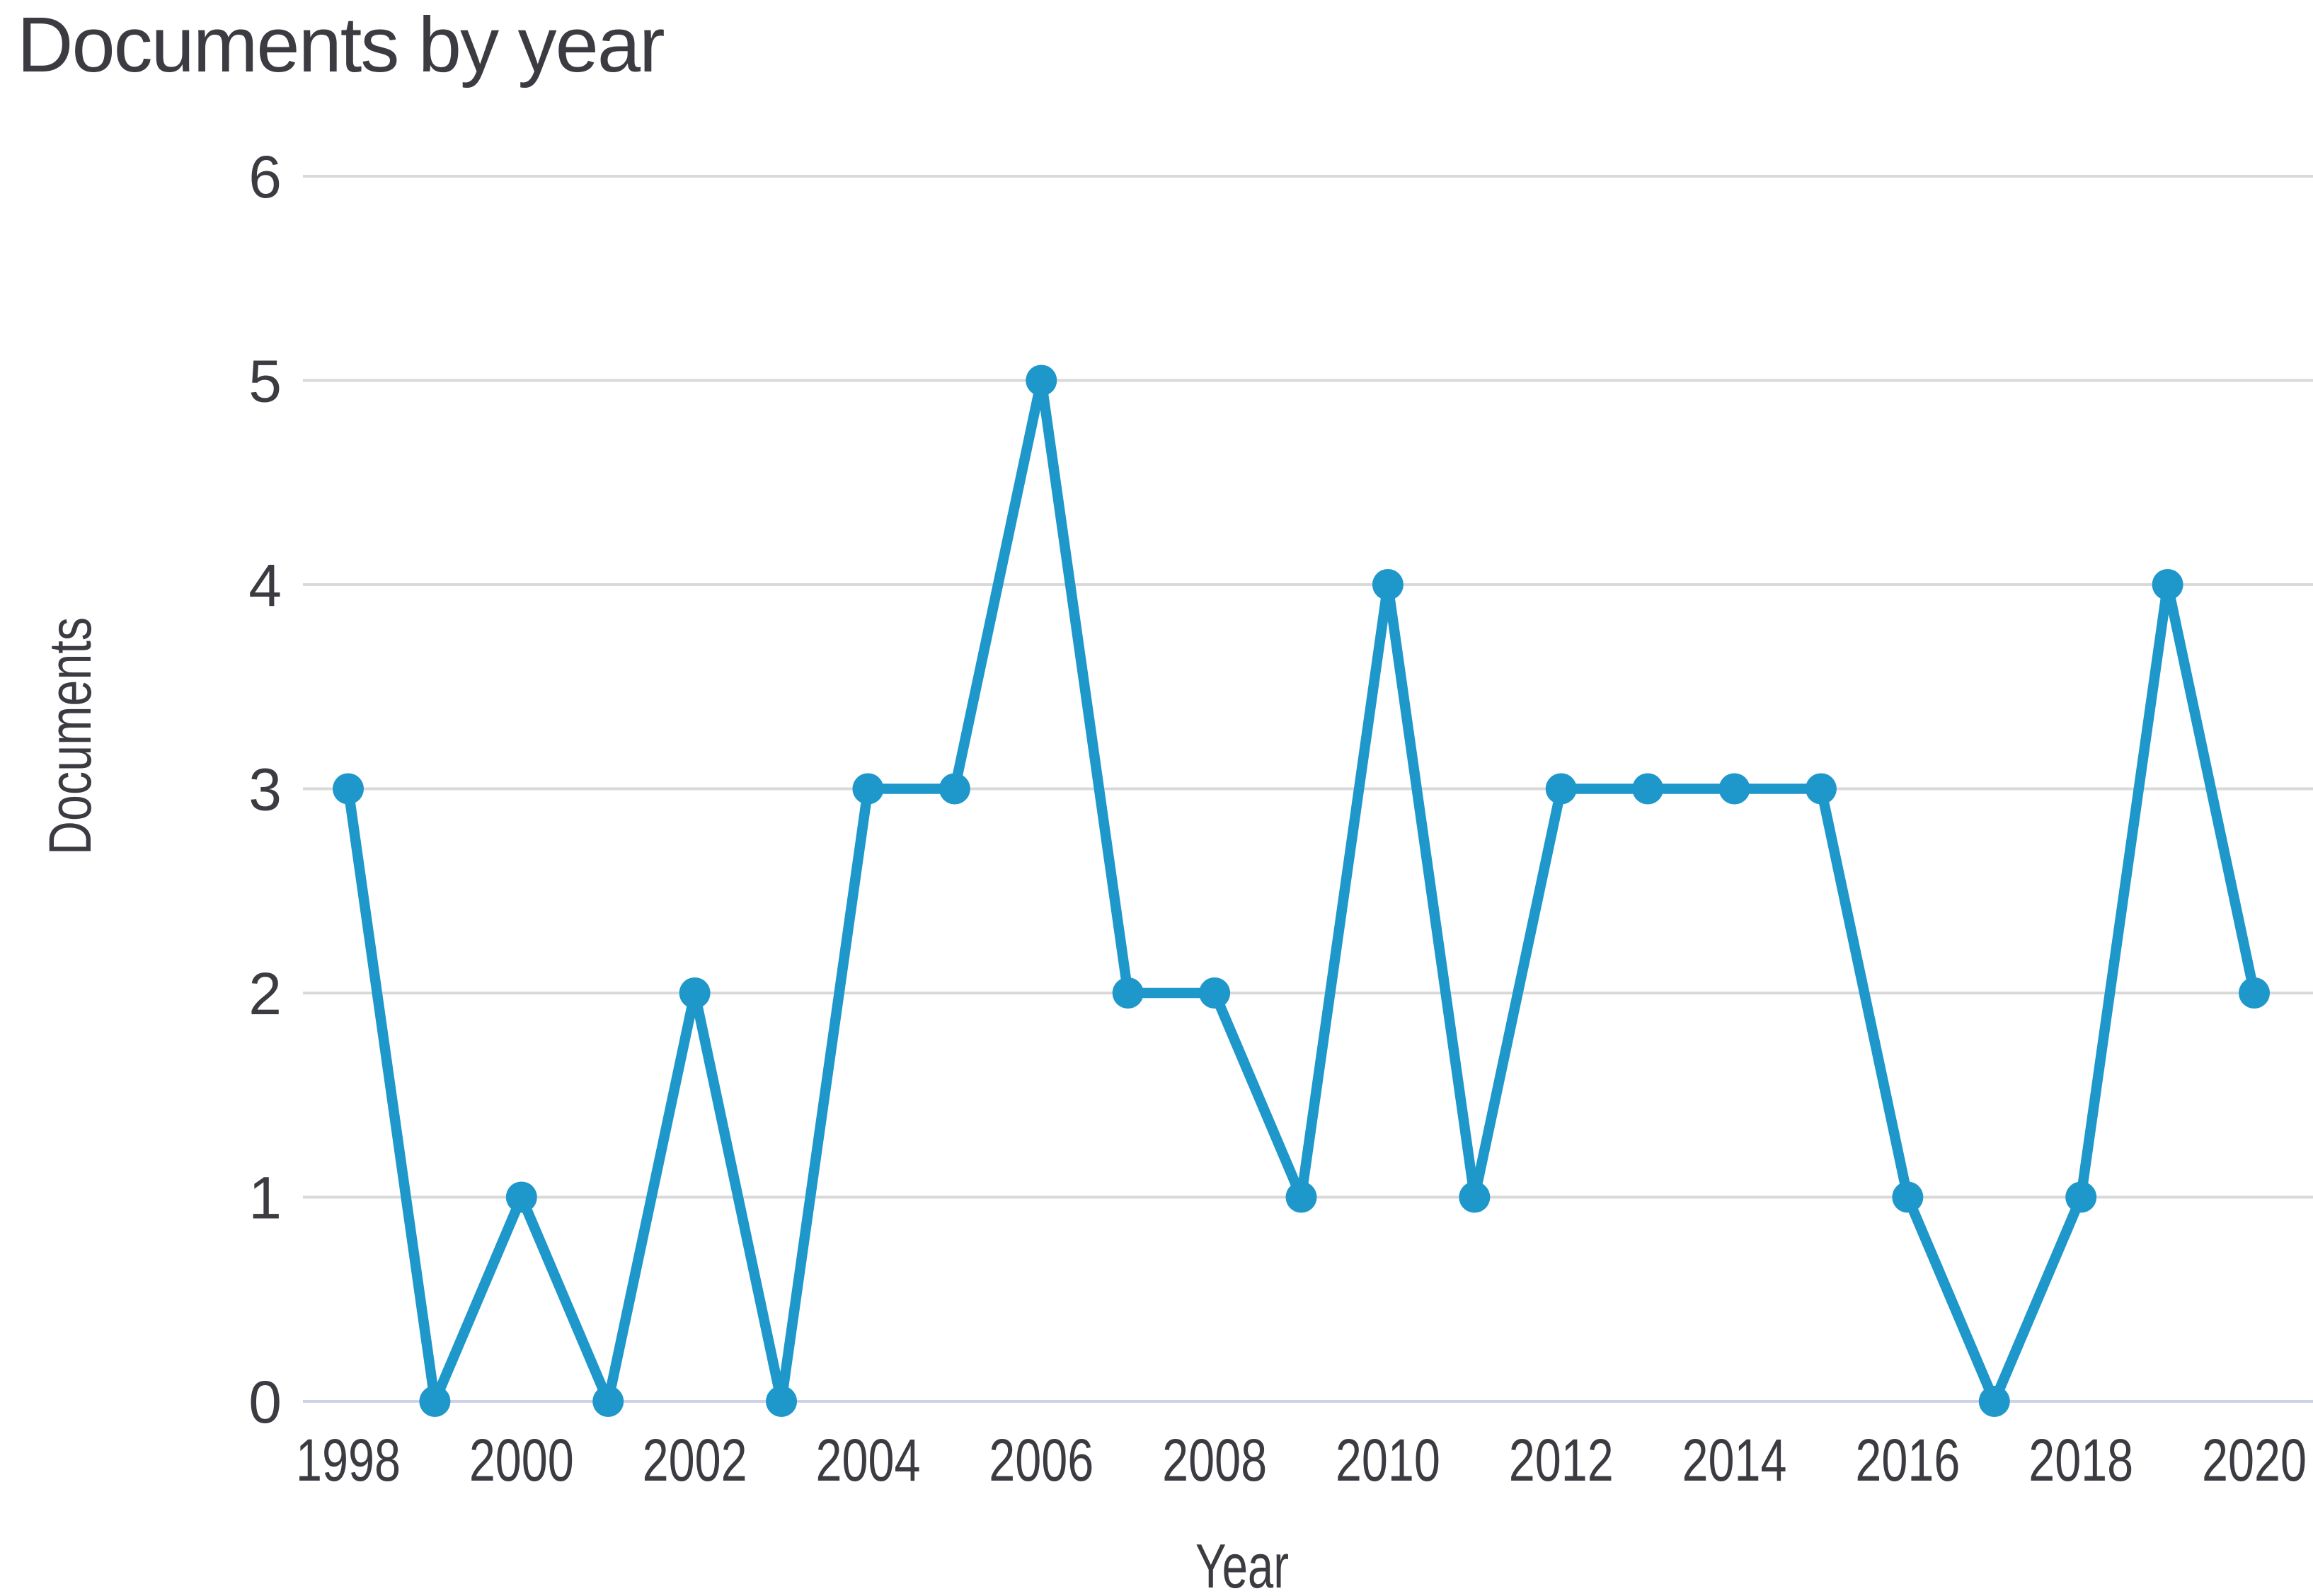 The width and height of the screenshot is (2313, 1596). Describe the element at coordinates (70, 736) in the screenshot. I see `y-axis-title: Documents` at that location.